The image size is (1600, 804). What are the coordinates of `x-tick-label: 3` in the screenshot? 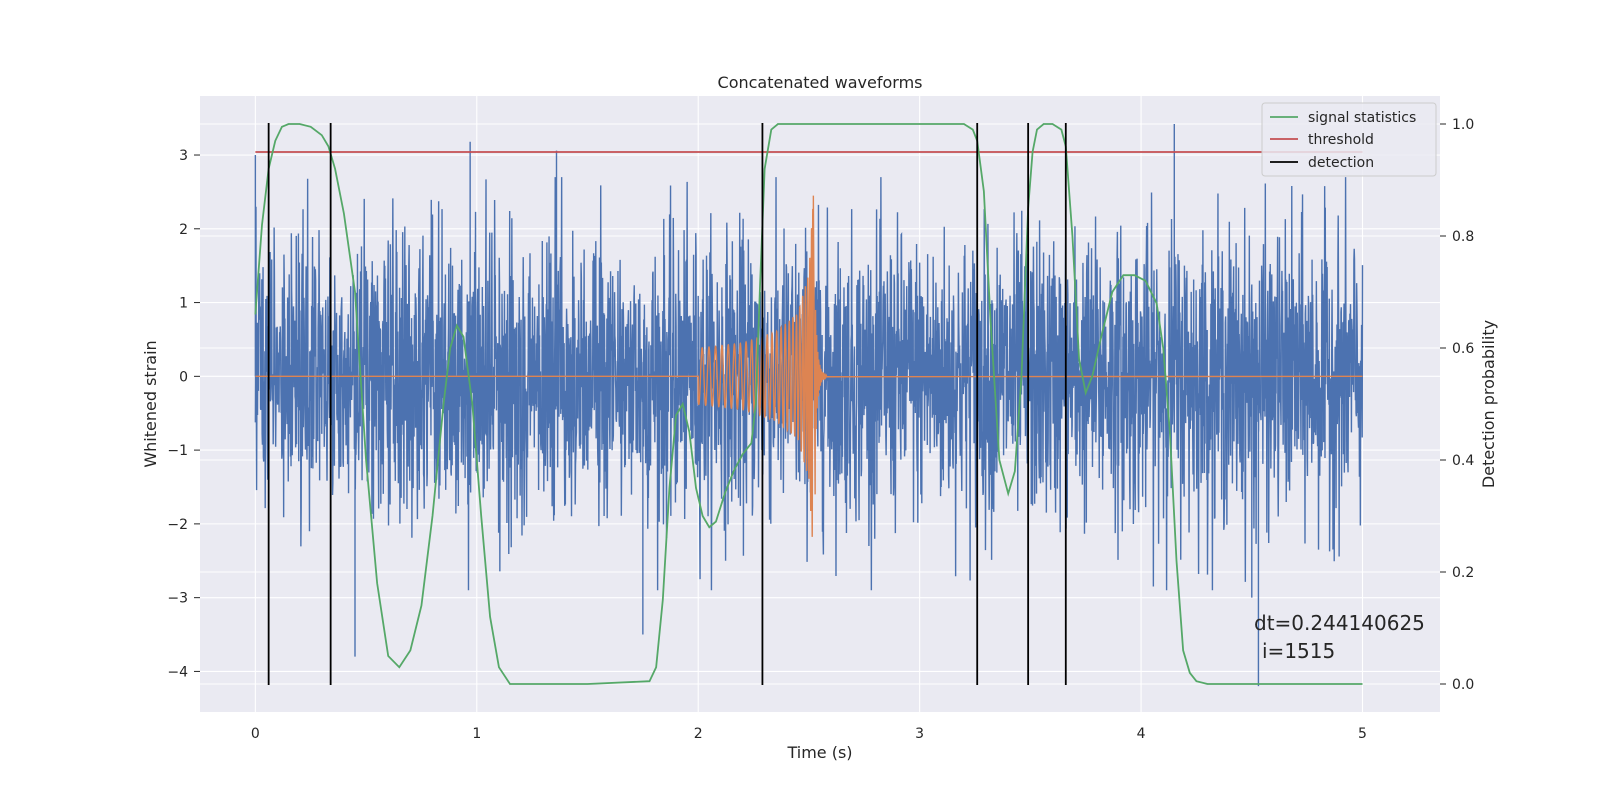 It's located at (919, 734).